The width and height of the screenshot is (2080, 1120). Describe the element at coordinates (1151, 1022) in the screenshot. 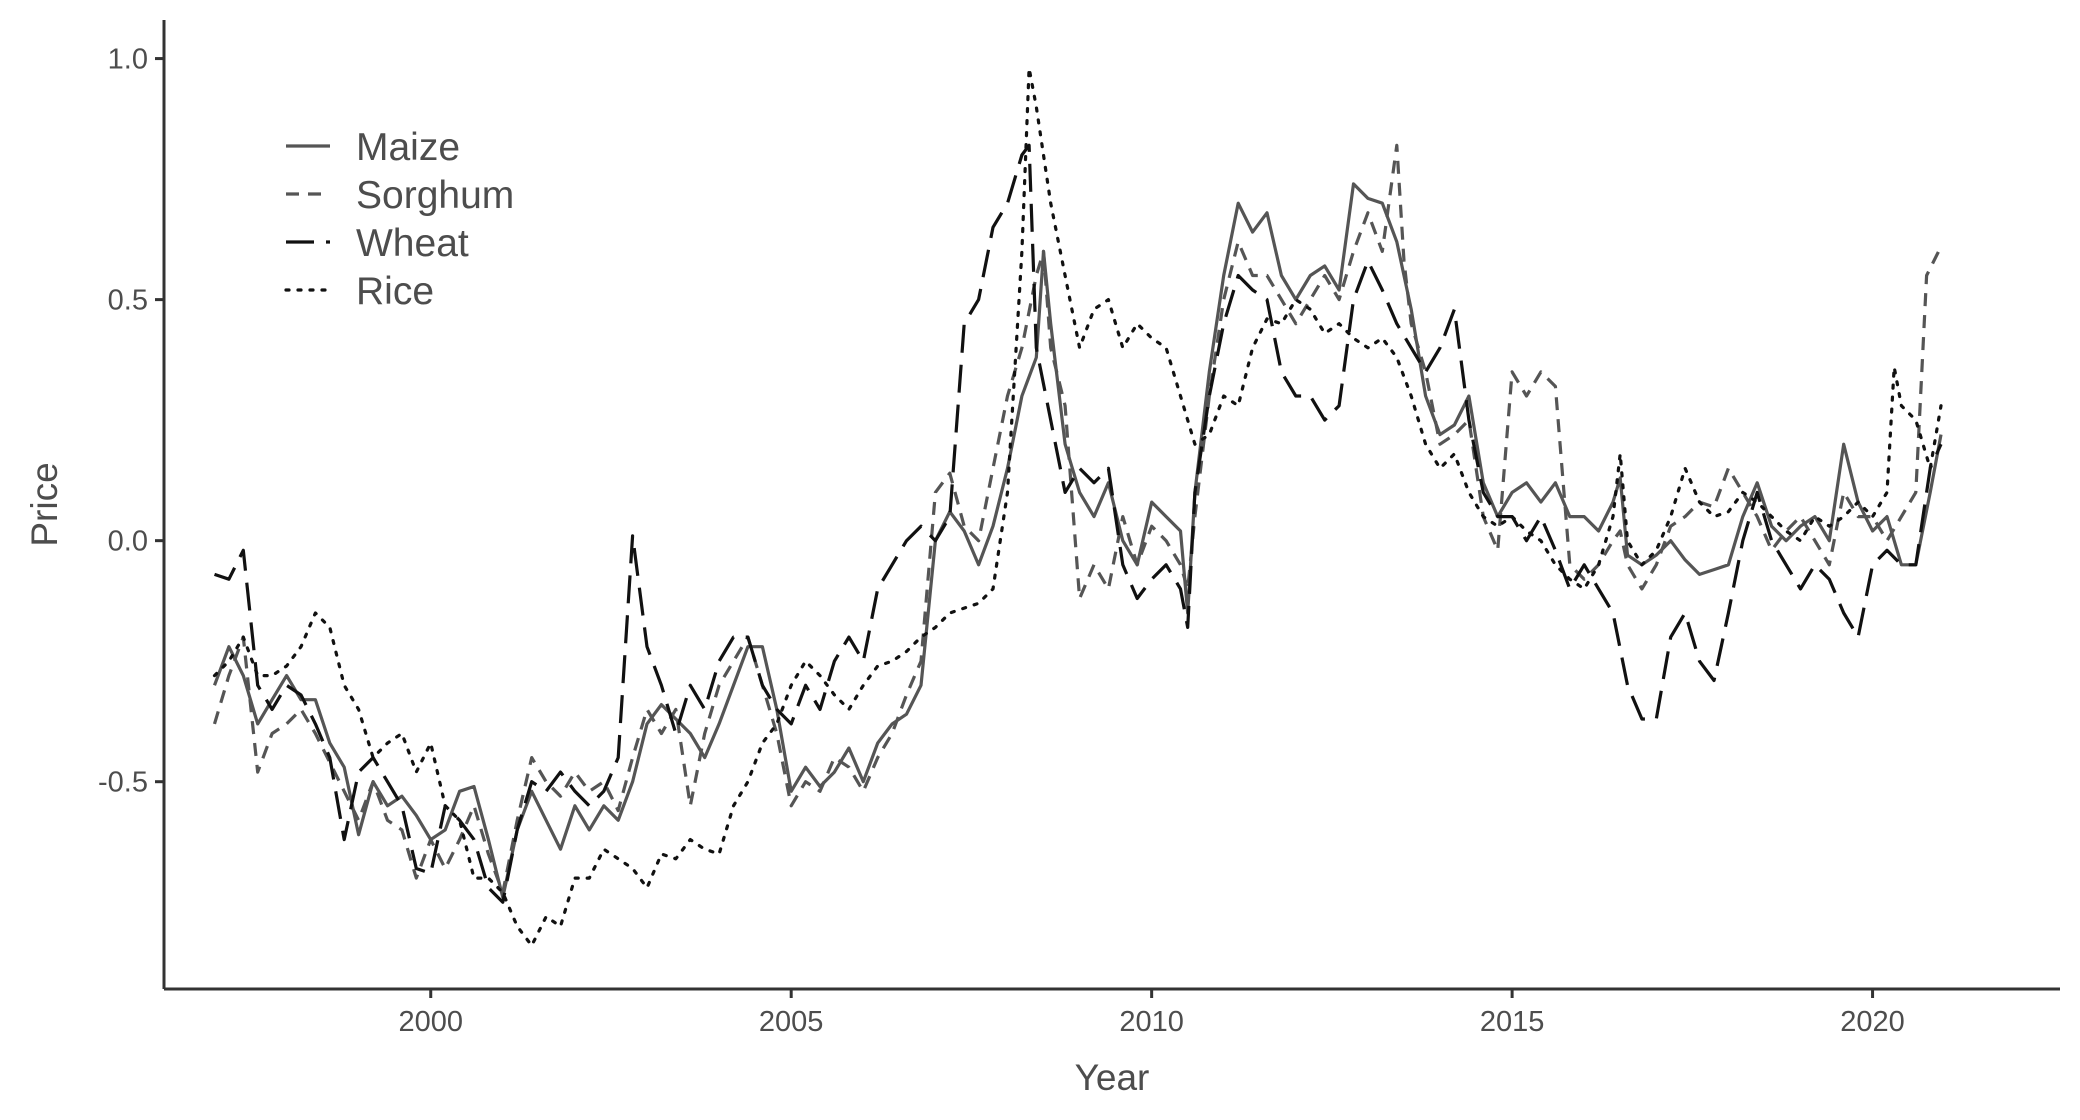

I see `x-tick-label: 2010` at that location.